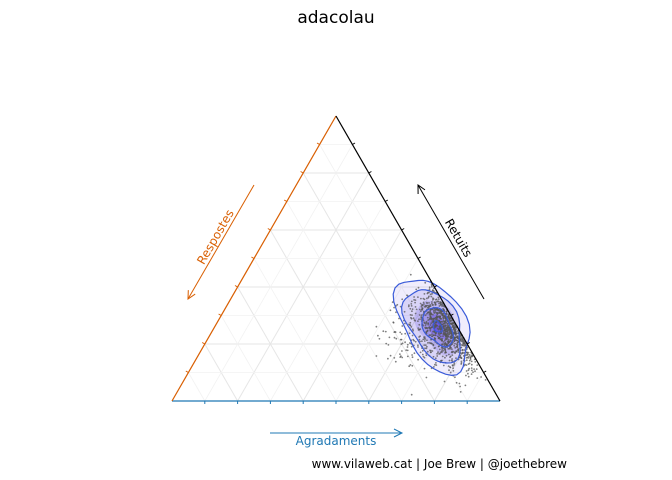 The image size is (672, 480). What do you see at coordinates (336, 441) in the screenshot?
I see `bottom-axis-label: Agradaments` at bounding box center [336, 441].